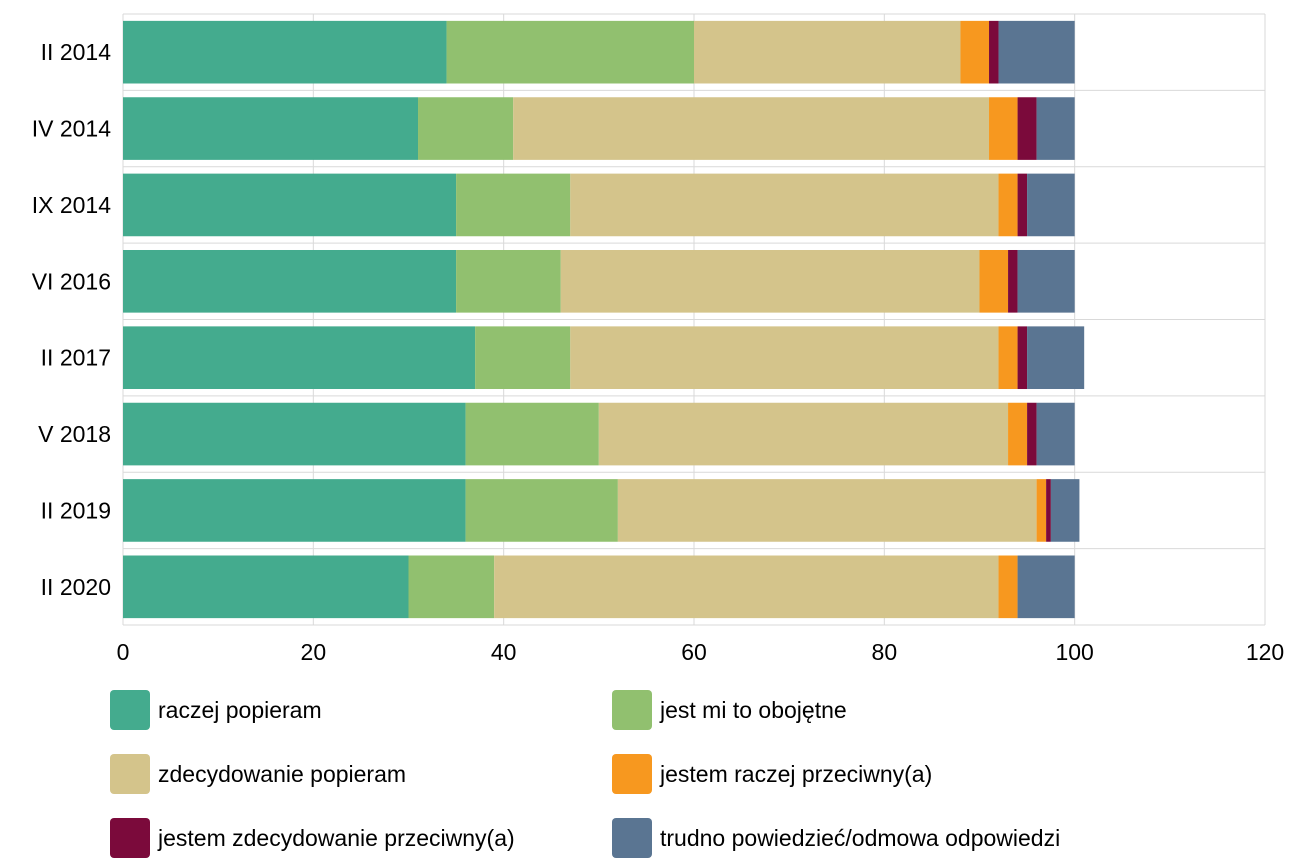 This screenshot has height=867, width=1293. What do you see at coordinates (74, 434) in the screenshot?
I see `y-tick-label: V 2018` at bounding box center [74, 434].